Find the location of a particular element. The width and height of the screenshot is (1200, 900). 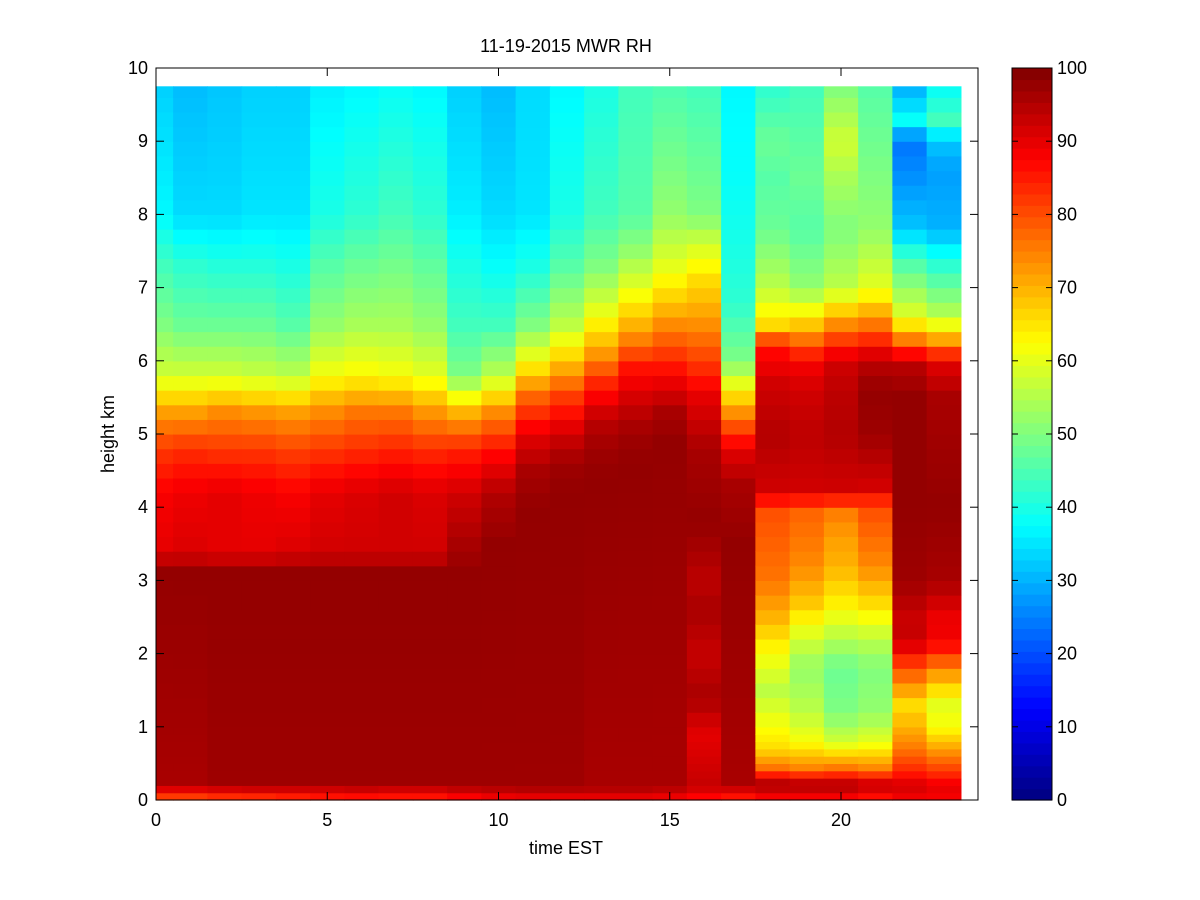

y-tick-label: 6 is located at coordinates (143, 361).